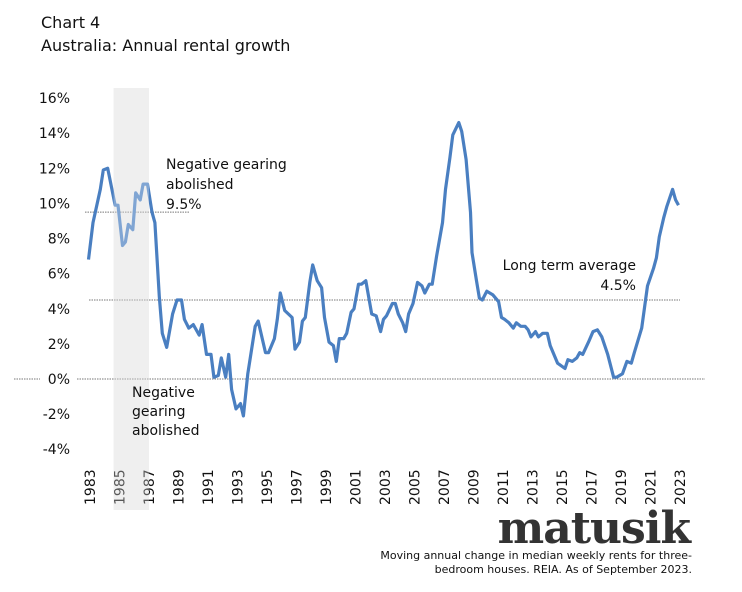 Image resolution: width=742 pixels, height=592 pixels. What do you see at coordinates (59, 275) in the screenshot?
I see `y-tick-label: 6%` at bounding box center [59, 275].